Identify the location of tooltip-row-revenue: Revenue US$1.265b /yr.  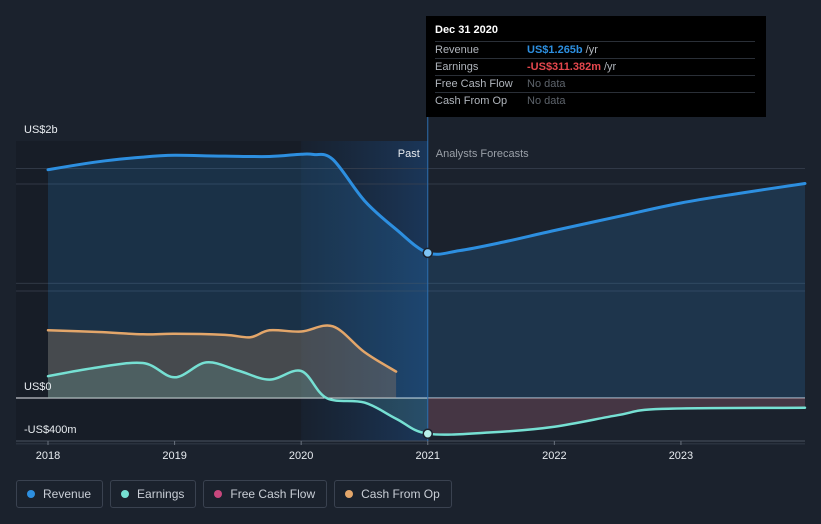
(595, 49).